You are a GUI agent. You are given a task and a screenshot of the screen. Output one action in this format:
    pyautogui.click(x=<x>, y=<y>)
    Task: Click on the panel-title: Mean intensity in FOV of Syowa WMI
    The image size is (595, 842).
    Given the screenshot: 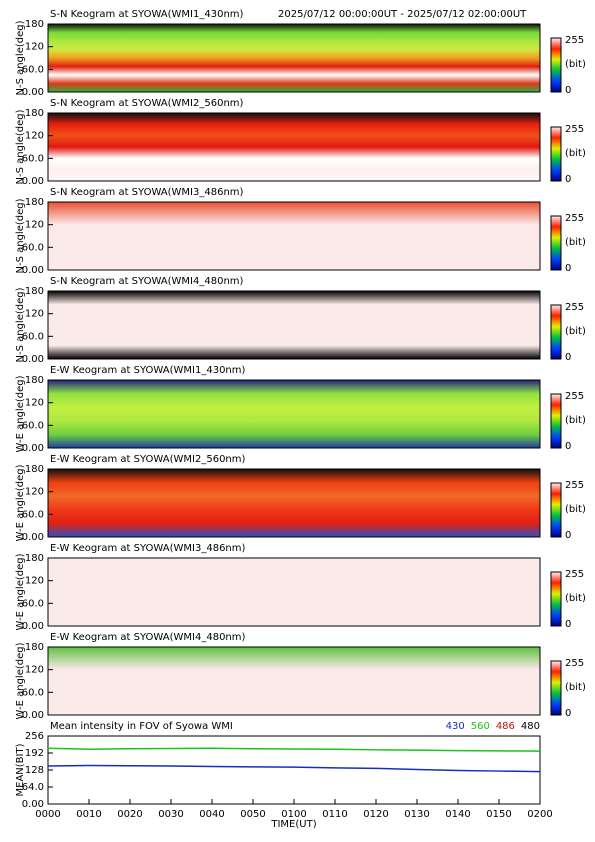 What is the action you would take?
    pyautogui.click(x=141, y=726)
    